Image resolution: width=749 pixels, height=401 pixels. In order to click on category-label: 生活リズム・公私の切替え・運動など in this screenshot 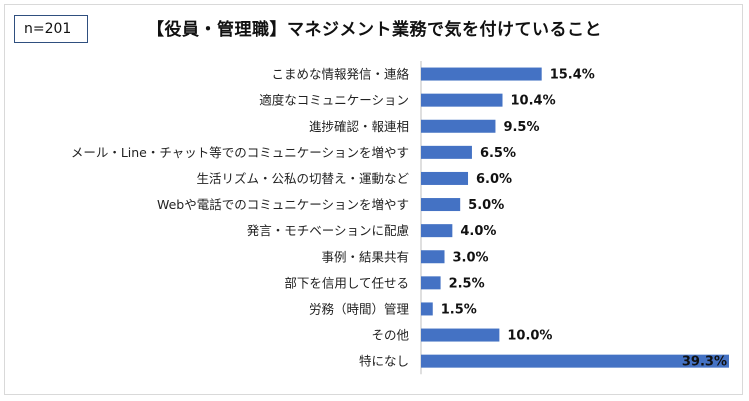, I will do `click(302, 178)`.